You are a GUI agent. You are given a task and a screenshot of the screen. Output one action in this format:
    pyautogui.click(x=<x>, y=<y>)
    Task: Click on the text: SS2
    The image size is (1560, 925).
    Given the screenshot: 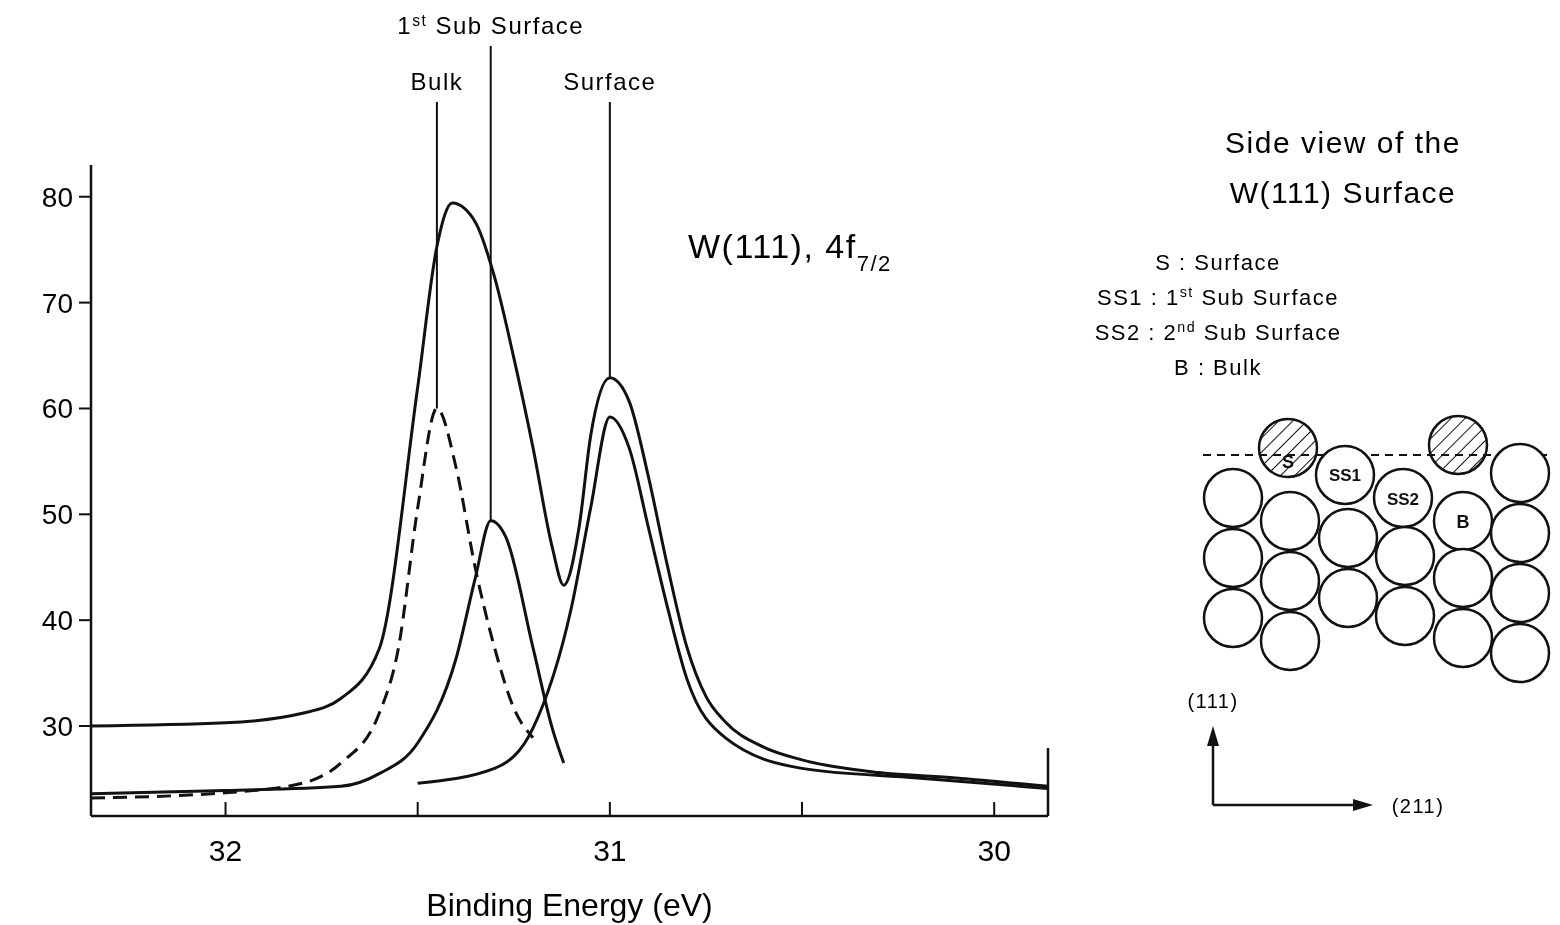 What is the action you would take?
    pyautogui.click(x=1403, y=499)
    